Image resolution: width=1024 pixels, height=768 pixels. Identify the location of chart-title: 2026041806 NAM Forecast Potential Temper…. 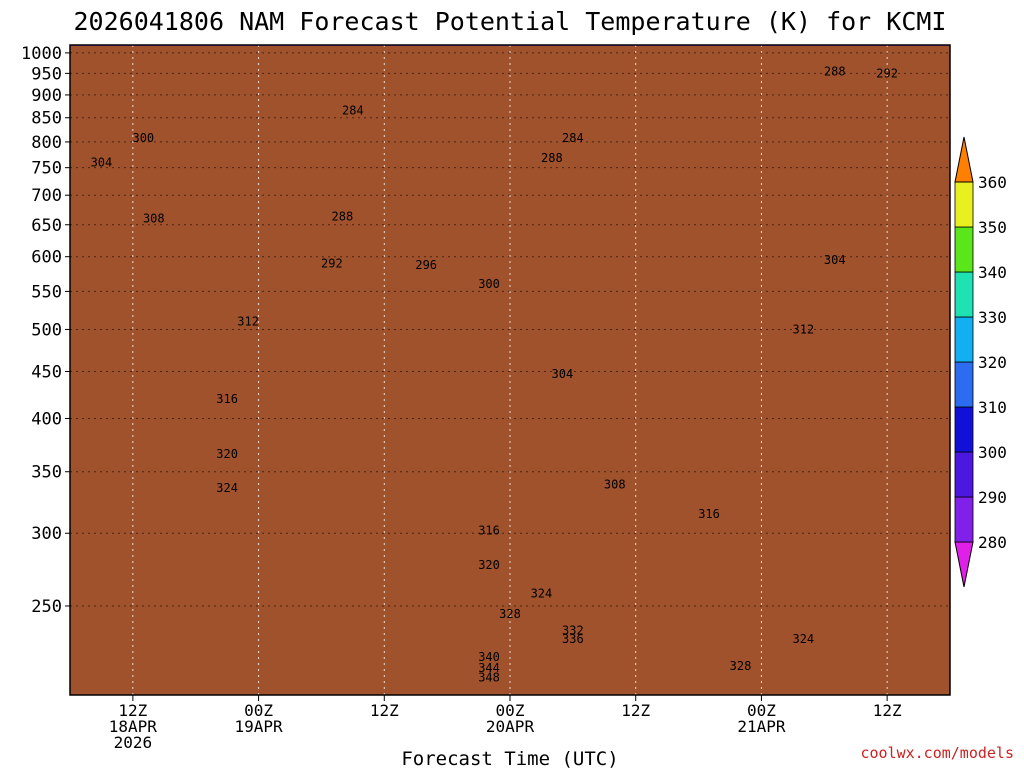
(510, 21).